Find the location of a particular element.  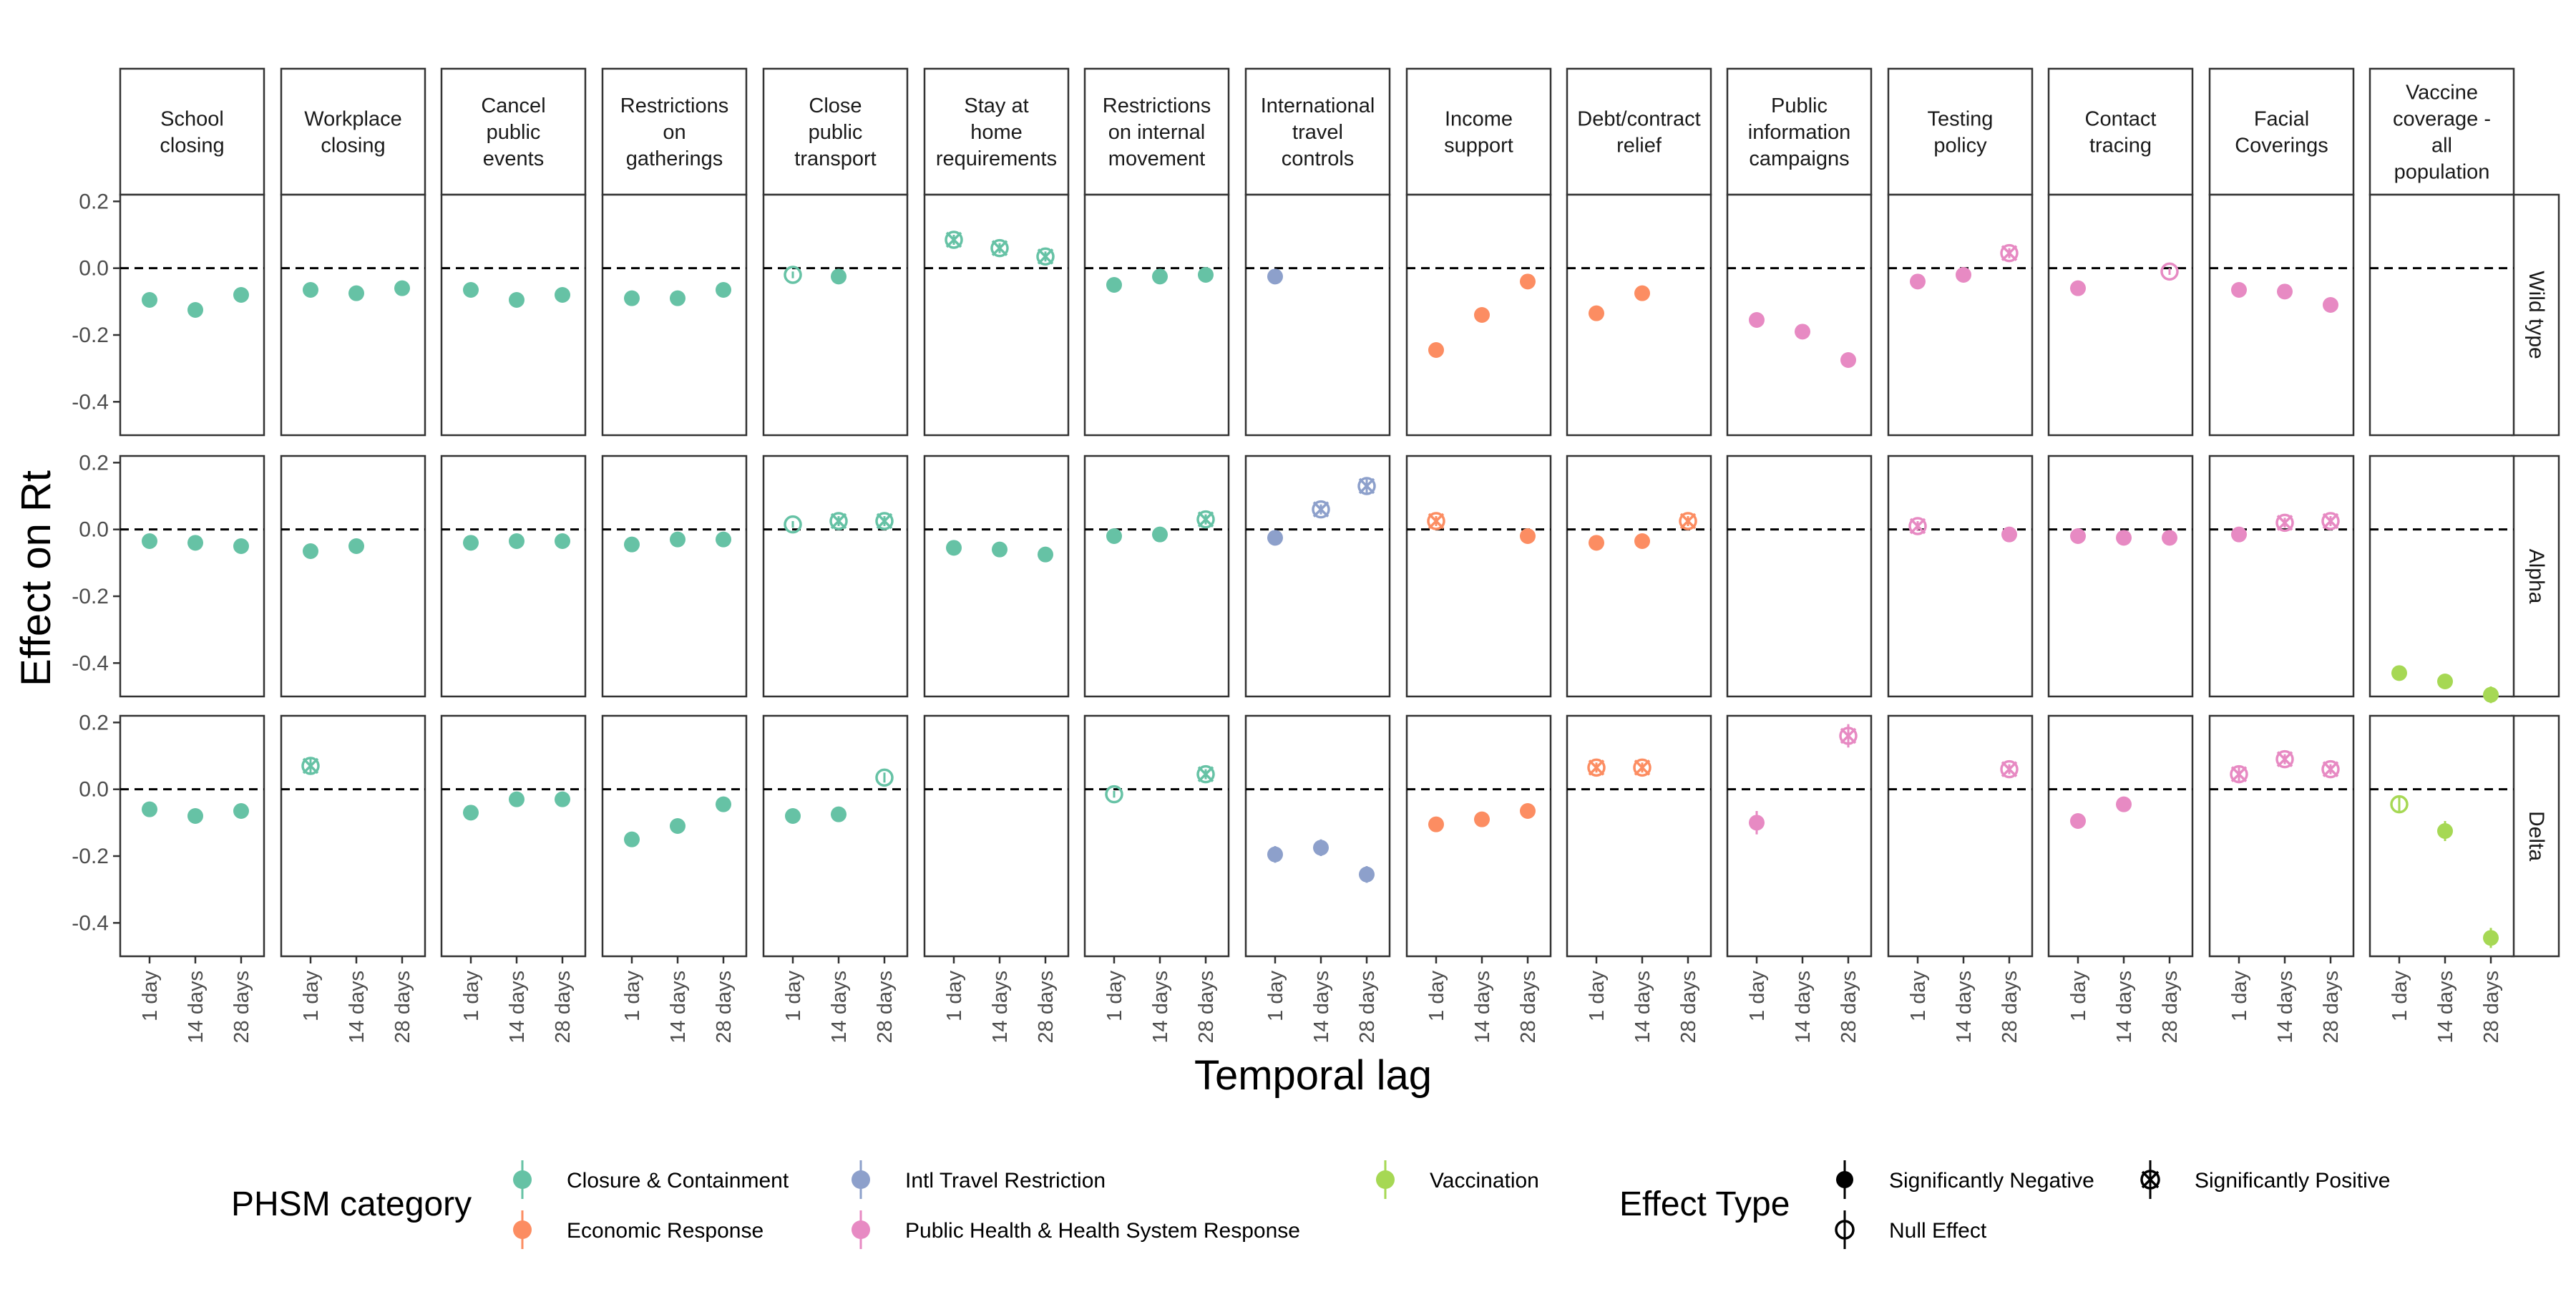

legend-effect-key-significantly-positive is located at coordinates (2150, 1180).